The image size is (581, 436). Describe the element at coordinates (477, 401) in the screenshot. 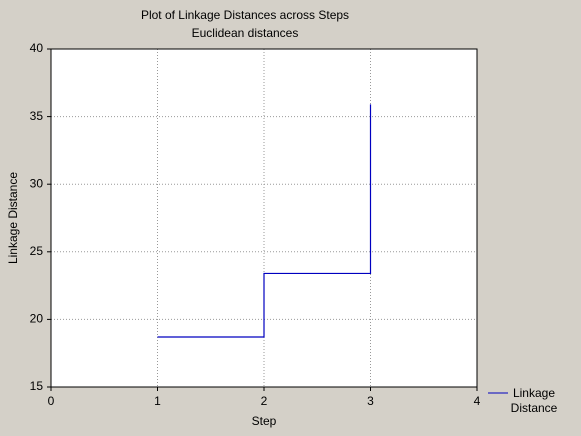

I see `x-tick-label: 4` at that location.